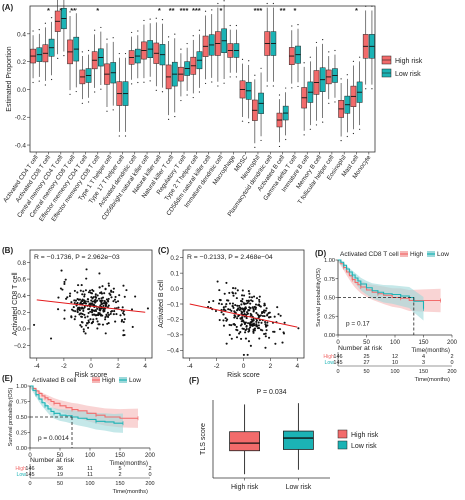 The image size is (465, 500). What do you see at coordinates (21, 62) in the screenshot?
I see `y-tick-label-a: 0.2` at bounding box center [21, 62].